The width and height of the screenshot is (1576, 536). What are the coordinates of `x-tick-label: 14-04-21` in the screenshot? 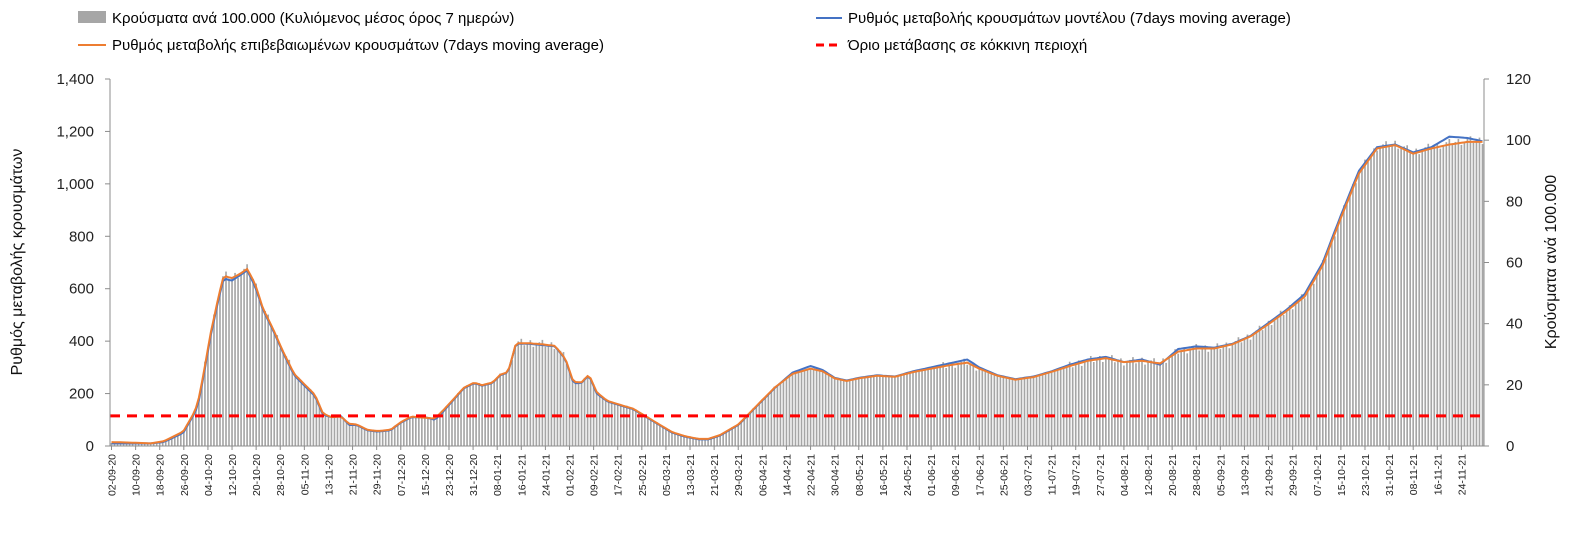 It's located at (787, 475).